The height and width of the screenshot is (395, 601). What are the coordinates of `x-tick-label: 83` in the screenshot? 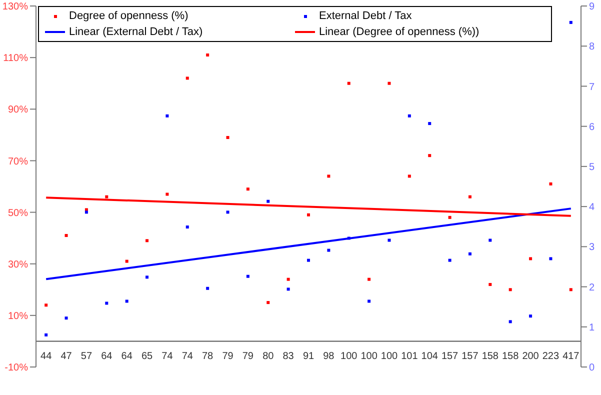 It's located at (288, 356).